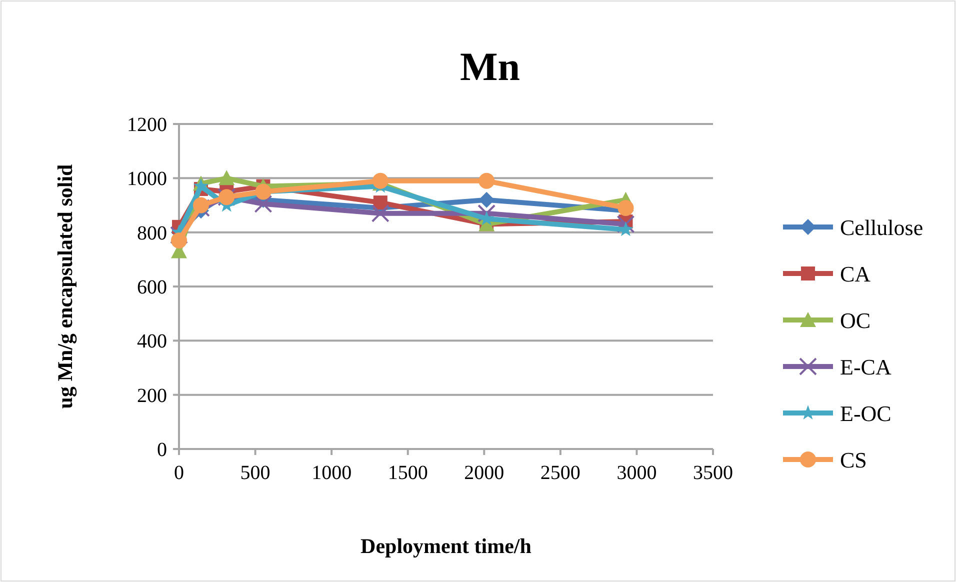  Describe the element at coordinates (152, 341) in the screenshot. I see `y-tick-label: 400` at that location.